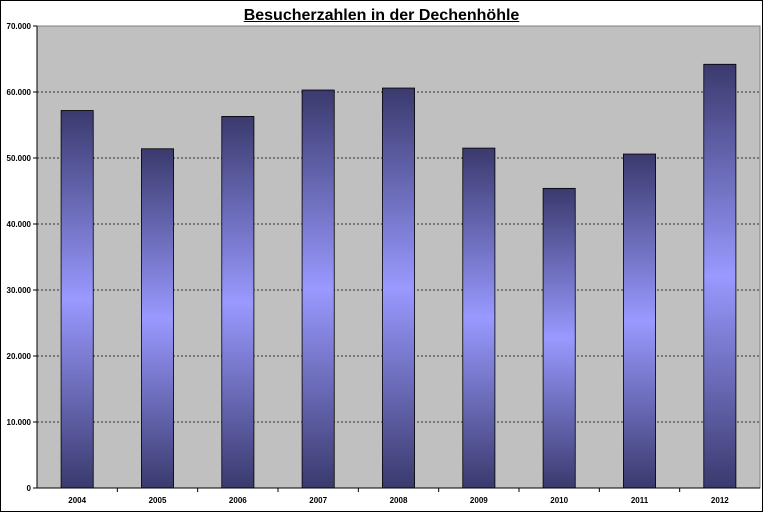  What do you see at coordinates (158, 500) in the screenshot?
I see `x-tick-label: 2005` at bounding box center [158, 500].